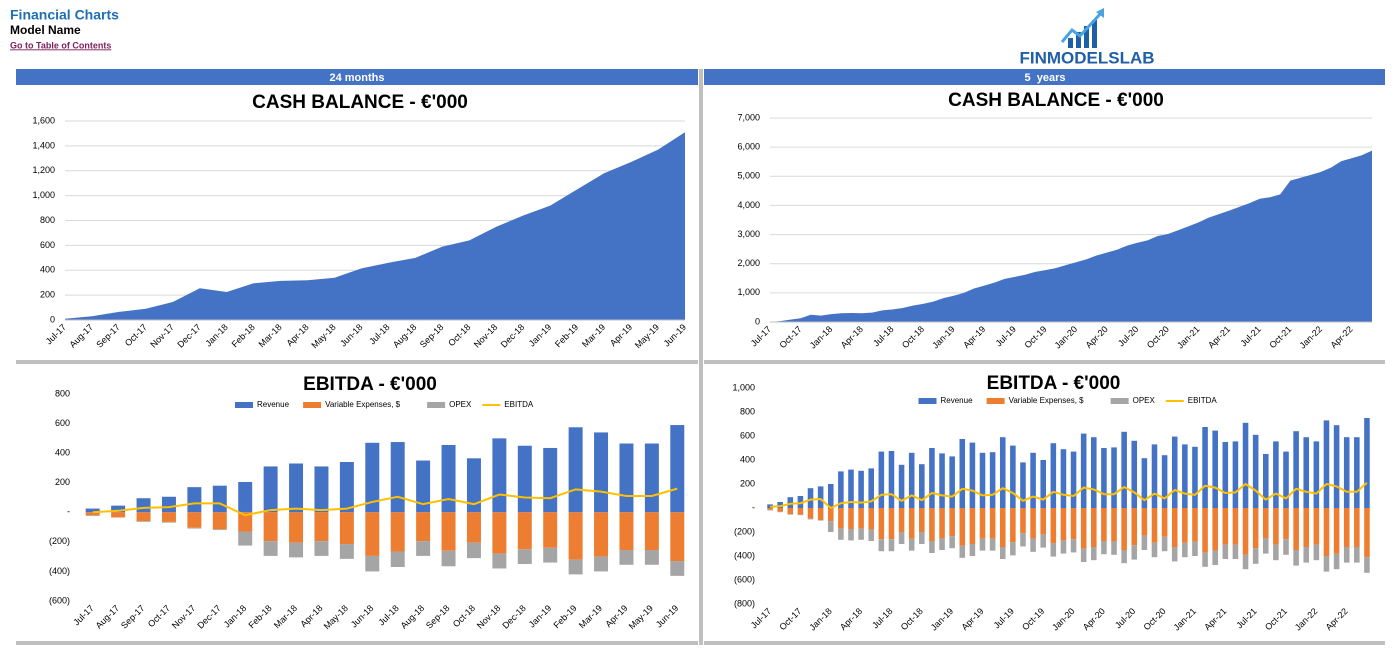 The width and height of the screenshot is (1396, 671). What do you see at coordinates (464, 616) in the screenshot?
I see `x-tick-label: Oct-18` at bounding box center [464, 616].